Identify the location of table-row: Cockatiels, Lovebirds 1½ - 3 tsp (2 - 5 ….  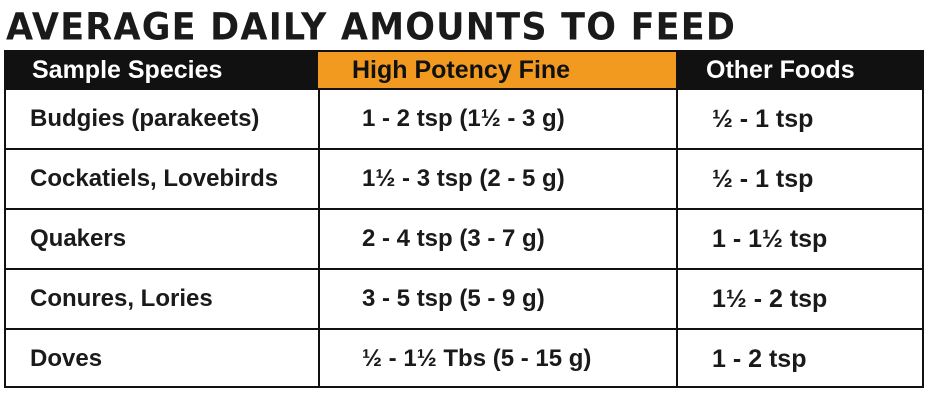
(464, 178).